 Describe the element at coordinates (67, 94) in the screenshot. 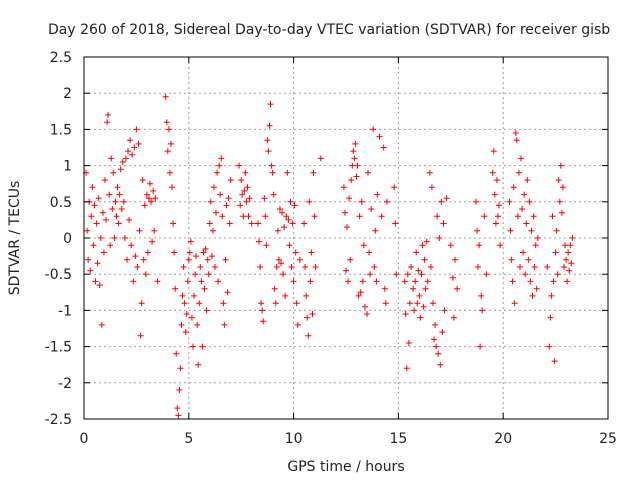

I see `y-tick-label: 2` at that location.